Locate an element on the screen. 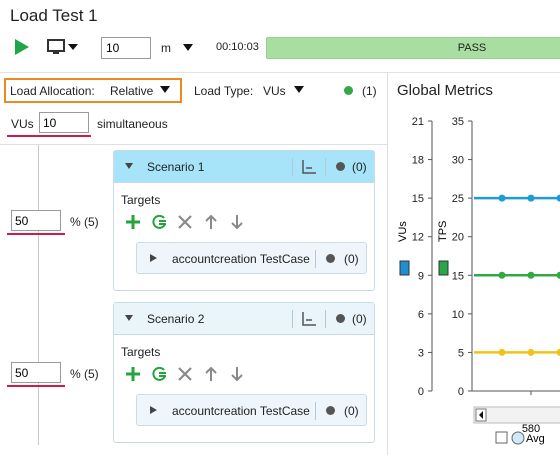 The image size is (560, 455). scenario-1-percent-input is located at coordinates (36, 220).